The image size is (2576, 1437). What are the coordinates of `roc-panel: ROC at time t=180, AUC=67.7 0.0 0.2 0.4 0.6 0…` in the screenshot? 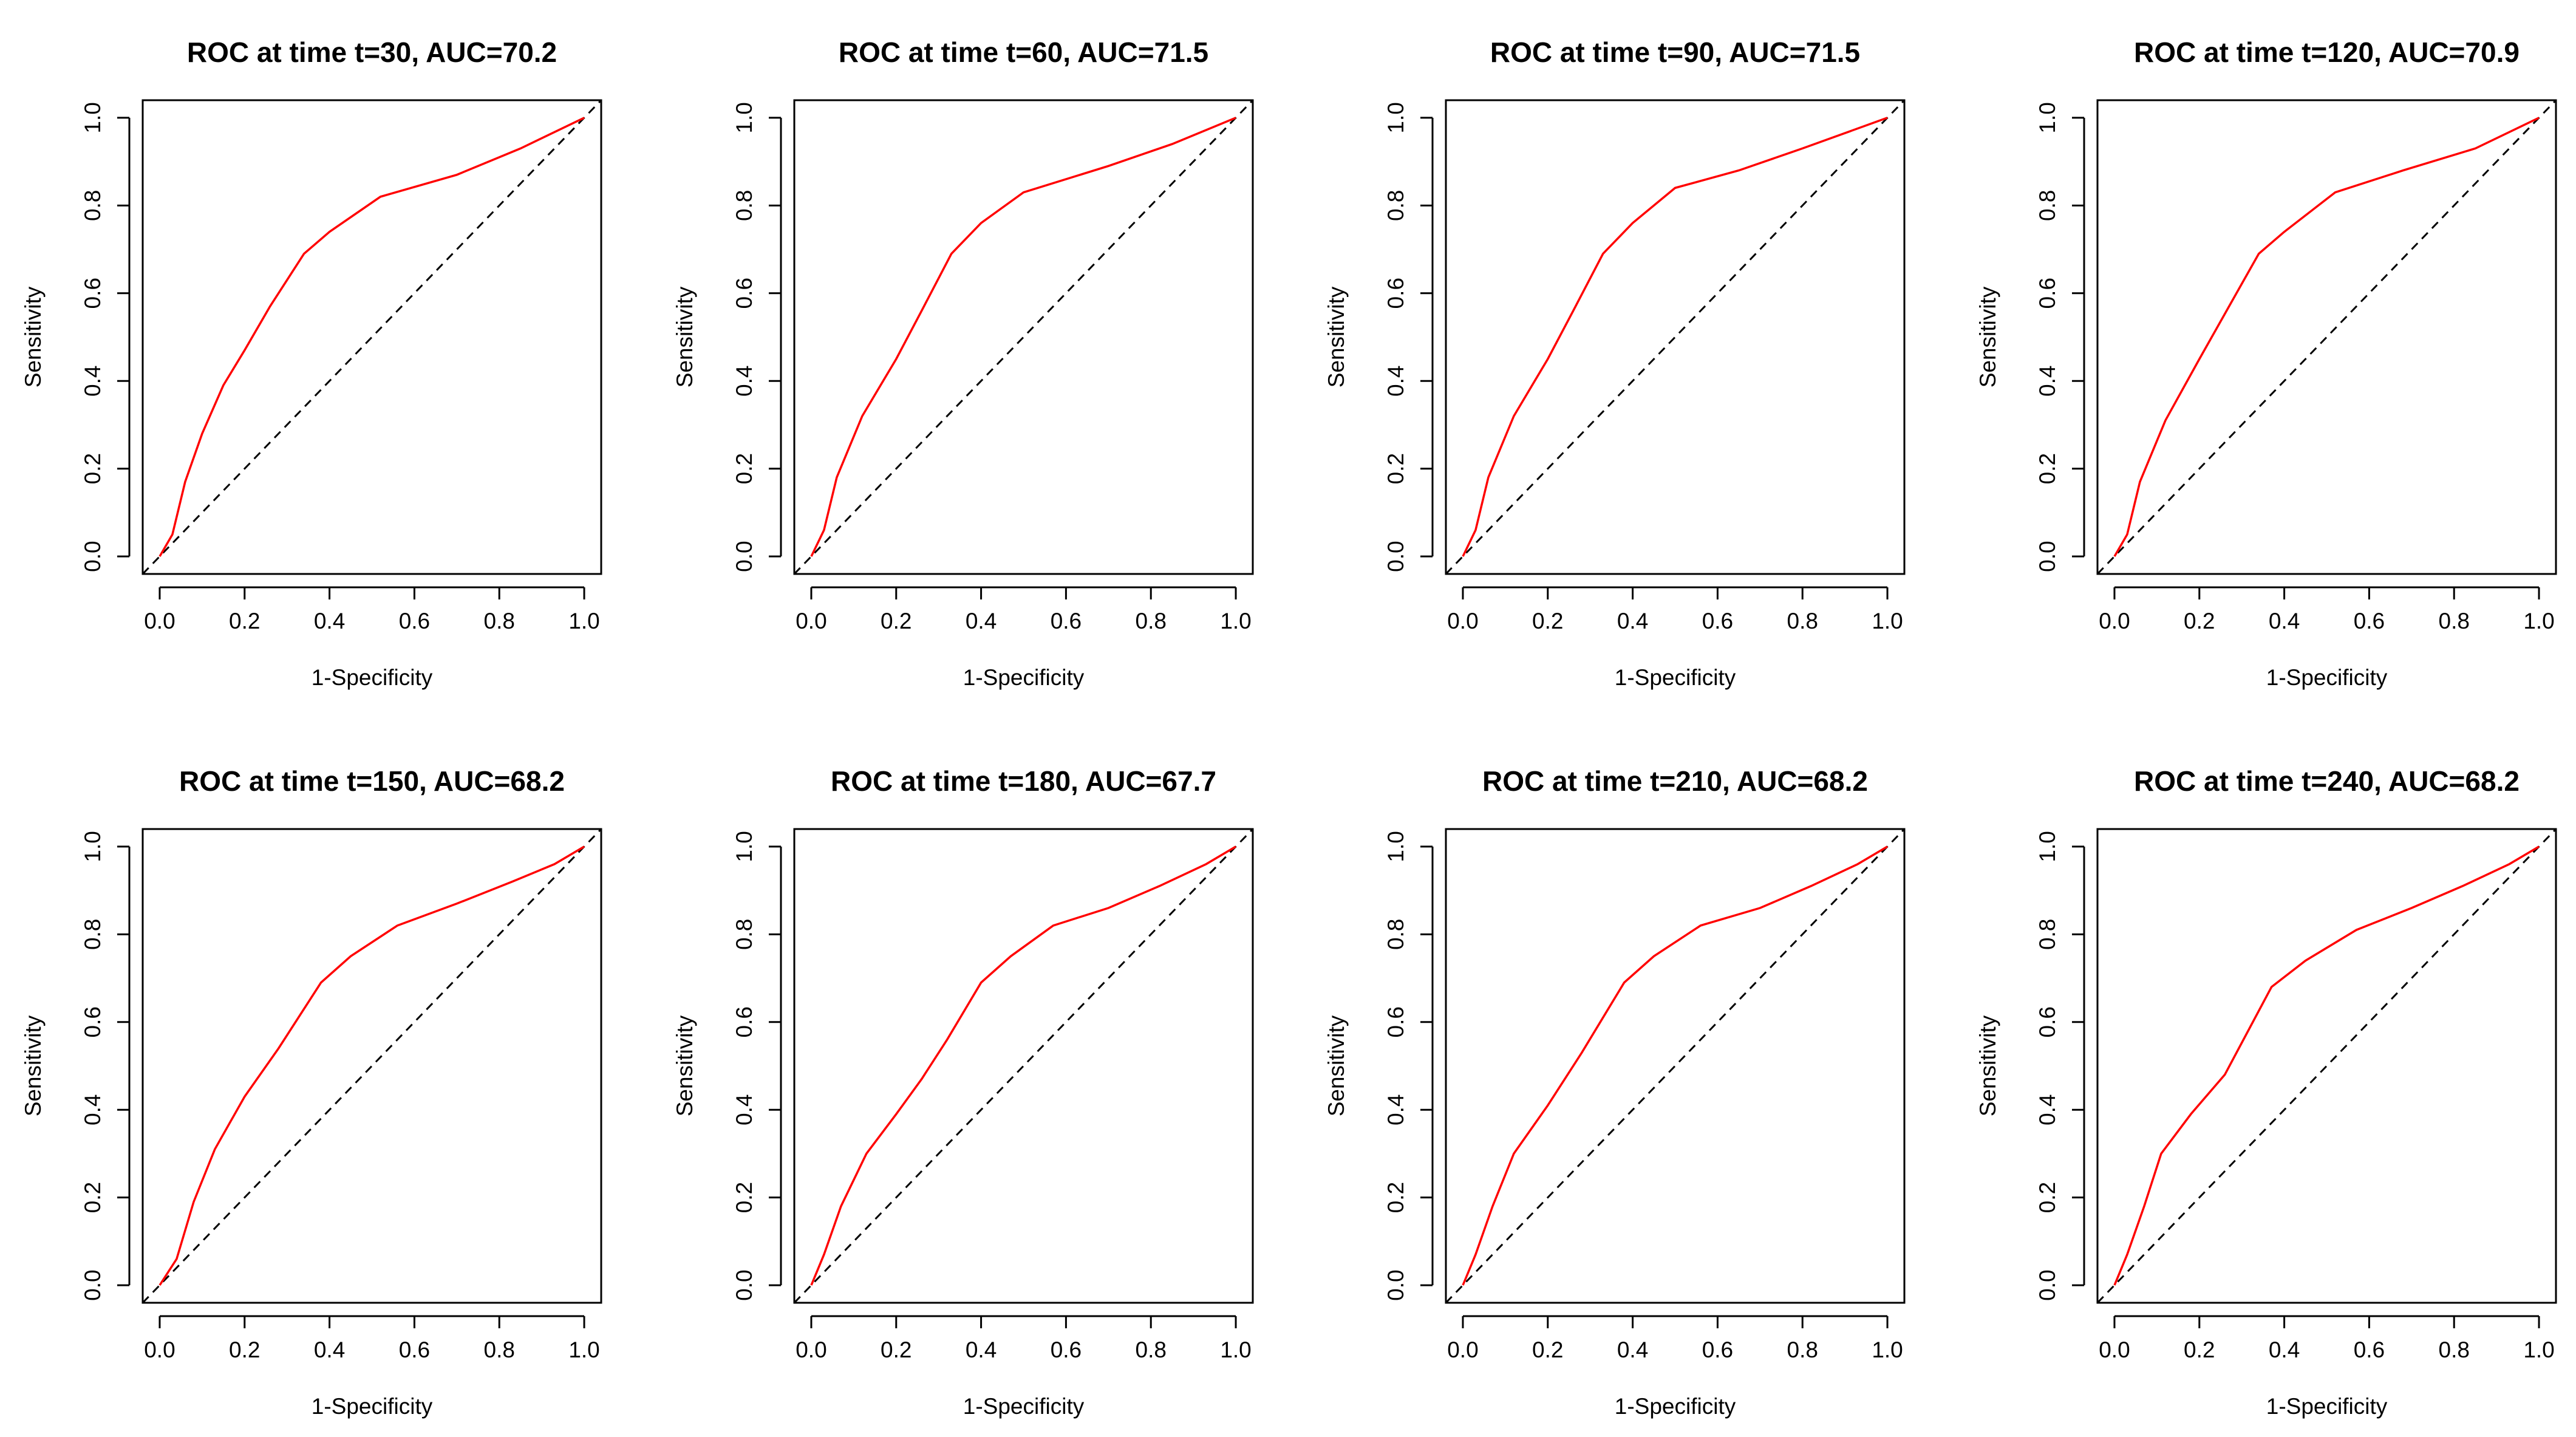 It's located at (963, 1092).